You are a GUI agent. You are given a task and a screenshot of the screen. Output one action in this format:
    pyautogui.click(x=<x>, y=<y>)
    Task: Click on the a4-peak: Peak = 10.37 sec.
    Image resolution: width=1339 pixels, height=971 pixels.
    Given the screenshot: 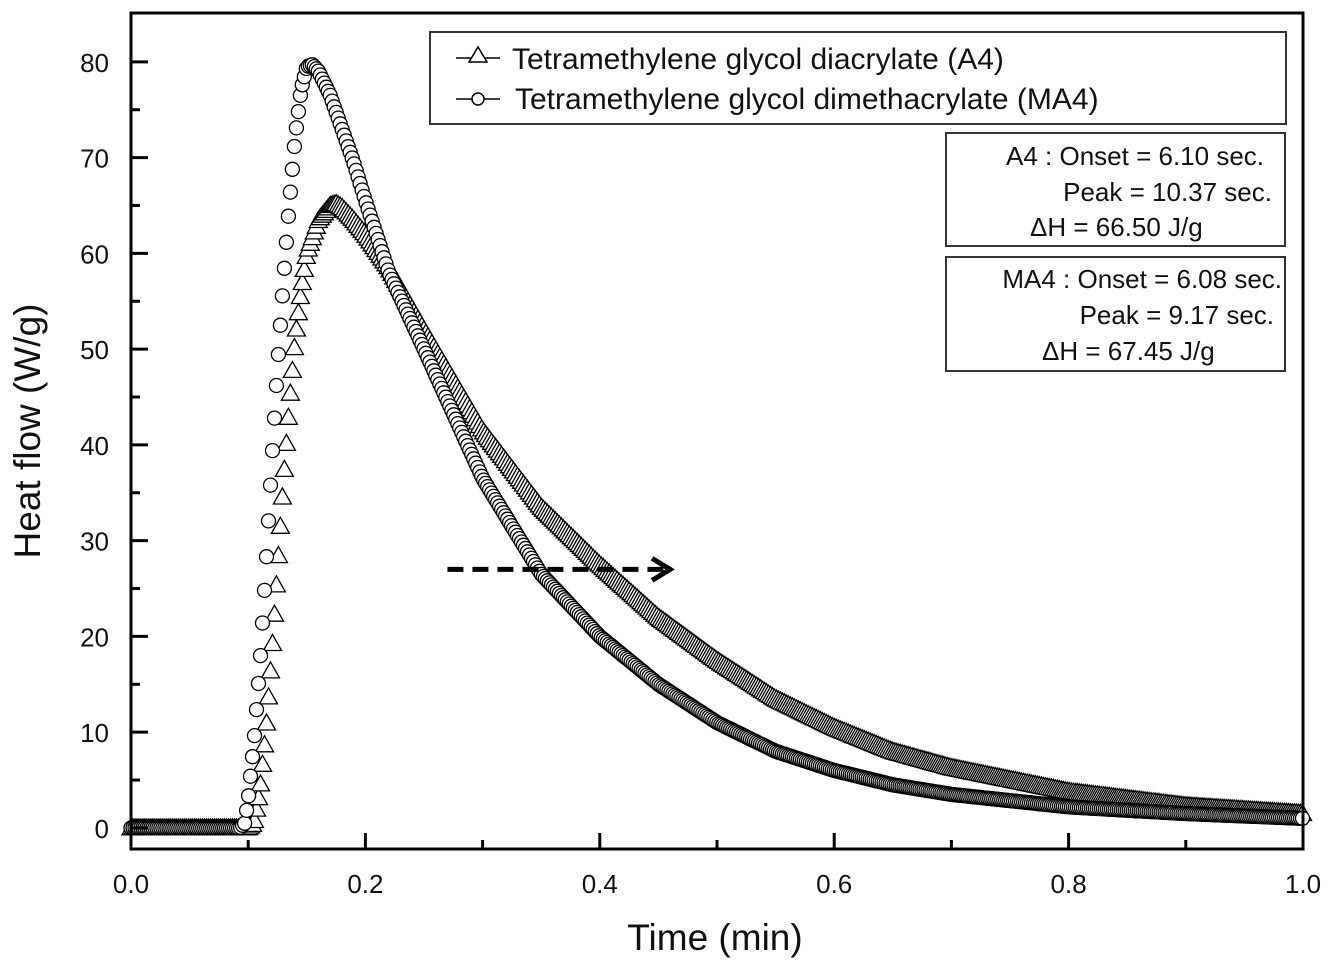 What is the action you would take?
    pyautogui.click(x=1167, y=192)
    